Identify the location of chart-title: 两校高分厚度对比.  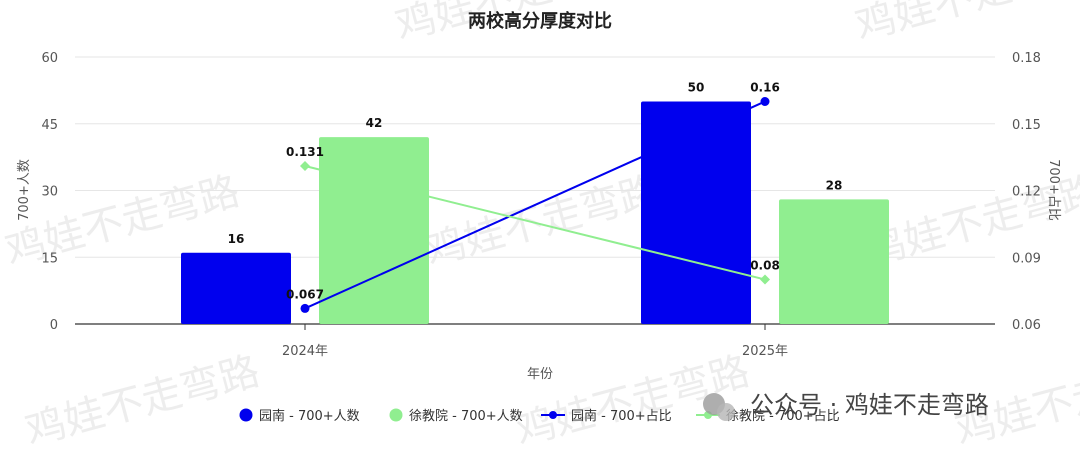
(540, 21).